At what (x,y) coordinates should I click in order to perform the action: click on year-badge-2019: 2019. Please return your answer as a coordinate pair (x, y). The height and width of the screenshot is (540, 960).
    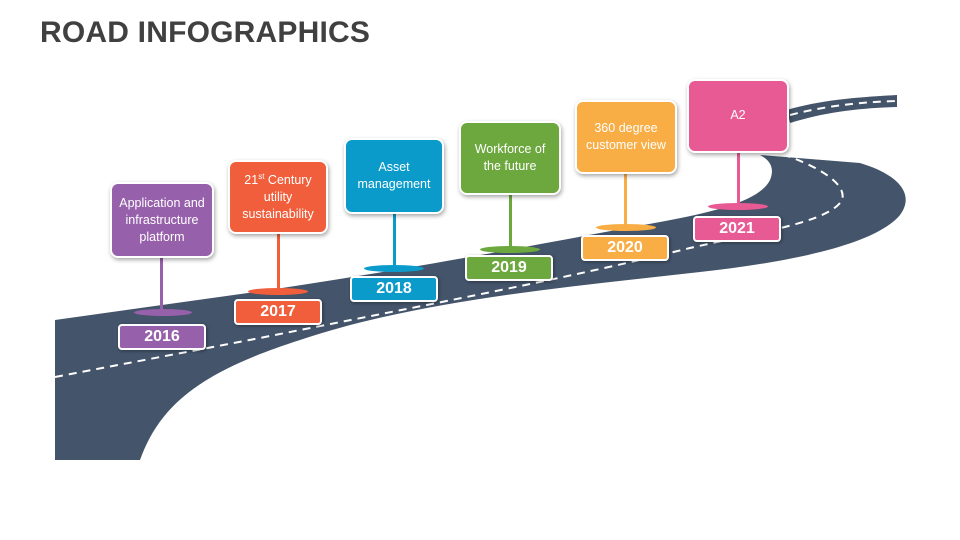
    Looking at the image, I should click on (509, 268).